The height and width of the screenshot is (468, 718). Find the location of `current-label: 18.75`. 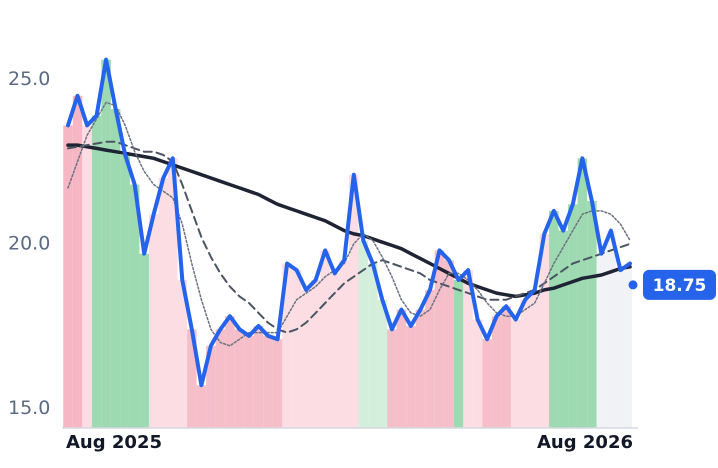

current-label: 18.75 is located at coordinates (680, 286).